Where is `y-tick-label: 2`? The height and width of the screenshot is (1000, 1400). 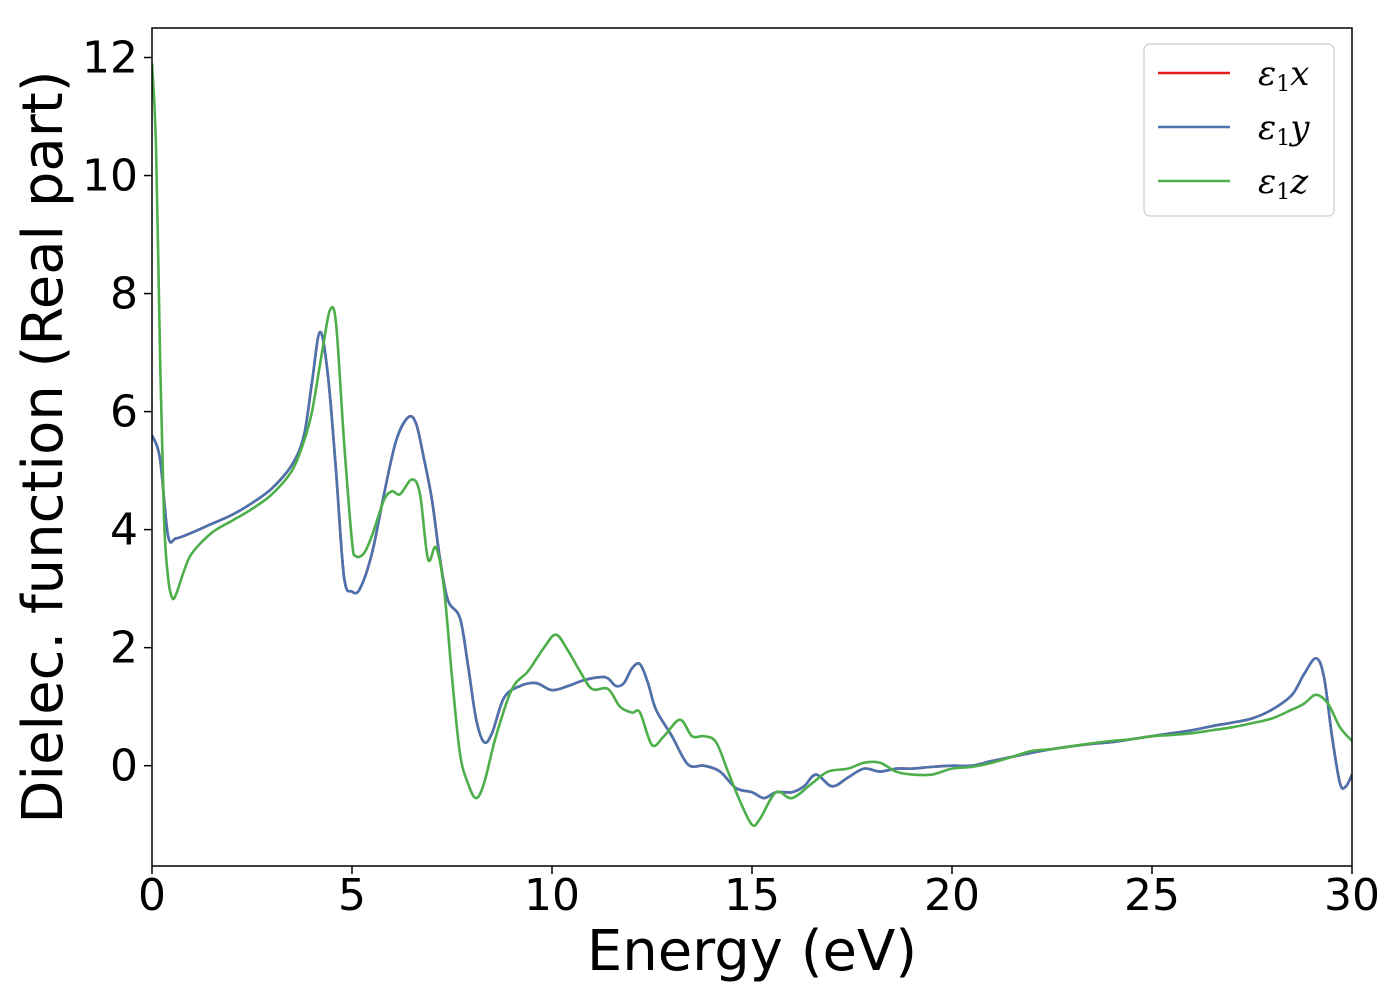 y-tick-label: 2 is located at coordinates (124, 648).